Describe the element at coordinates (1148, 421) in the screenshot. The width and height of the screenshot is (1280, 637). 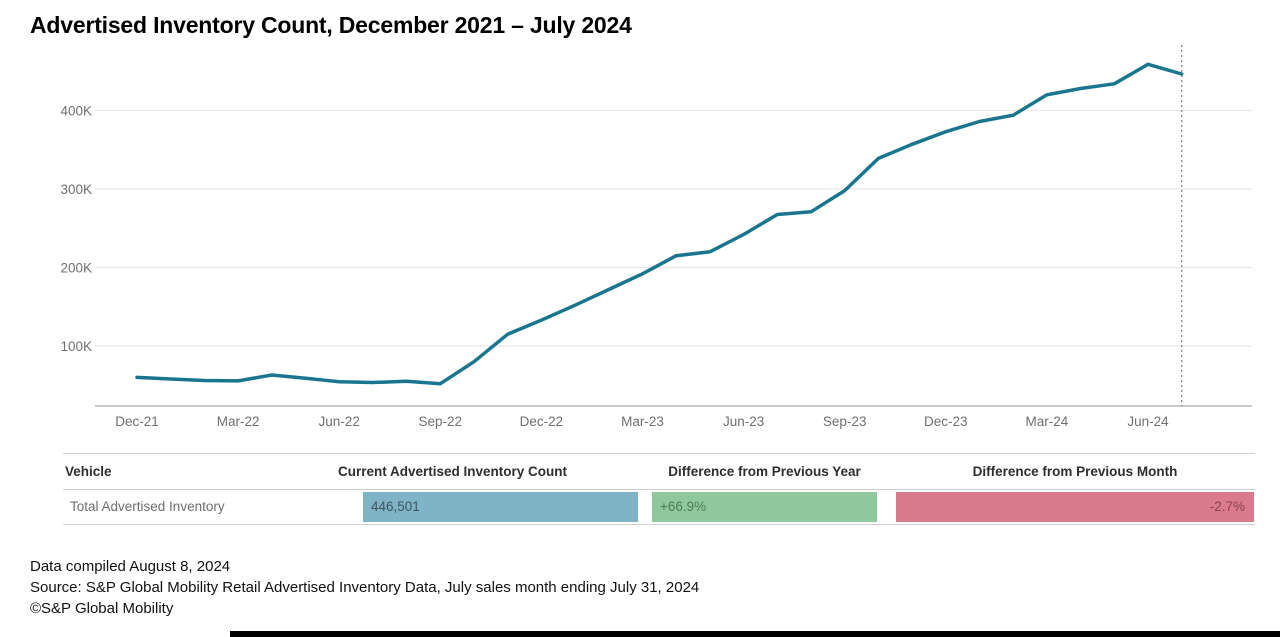
I see `x-axis-label: Jun-24` at that location.